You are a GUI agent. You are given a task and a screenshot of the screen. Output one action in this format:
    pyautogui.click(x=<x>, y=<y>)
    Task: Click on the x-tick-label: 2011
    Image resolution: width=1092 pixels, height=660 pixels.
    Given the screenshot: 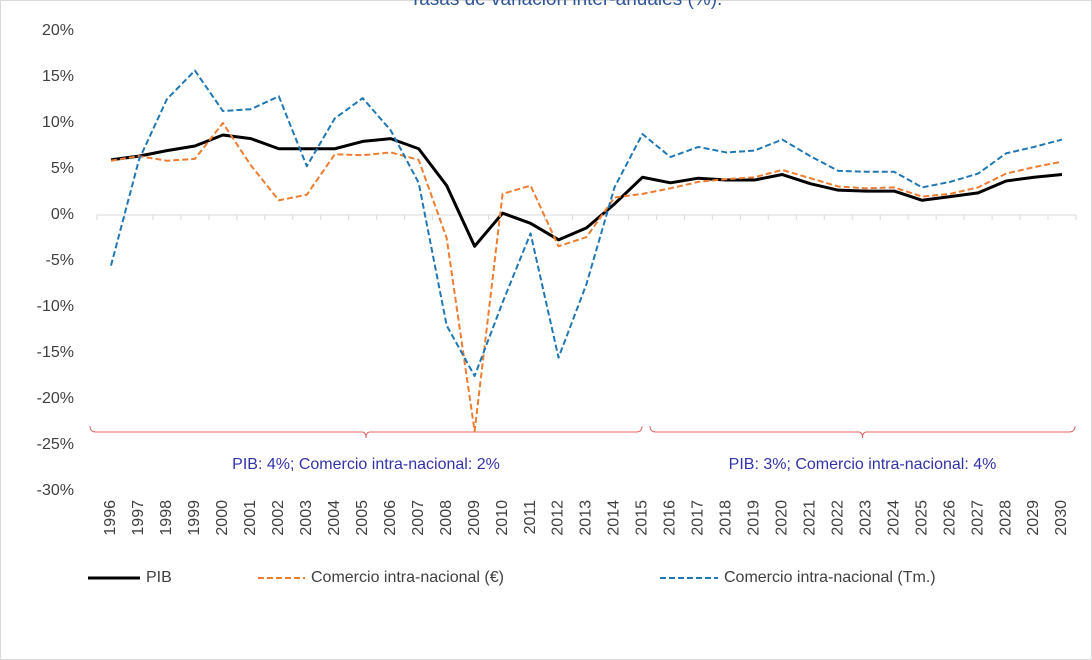 What is the action you would take?
    pyautogui.click(x=530, y=517)
    